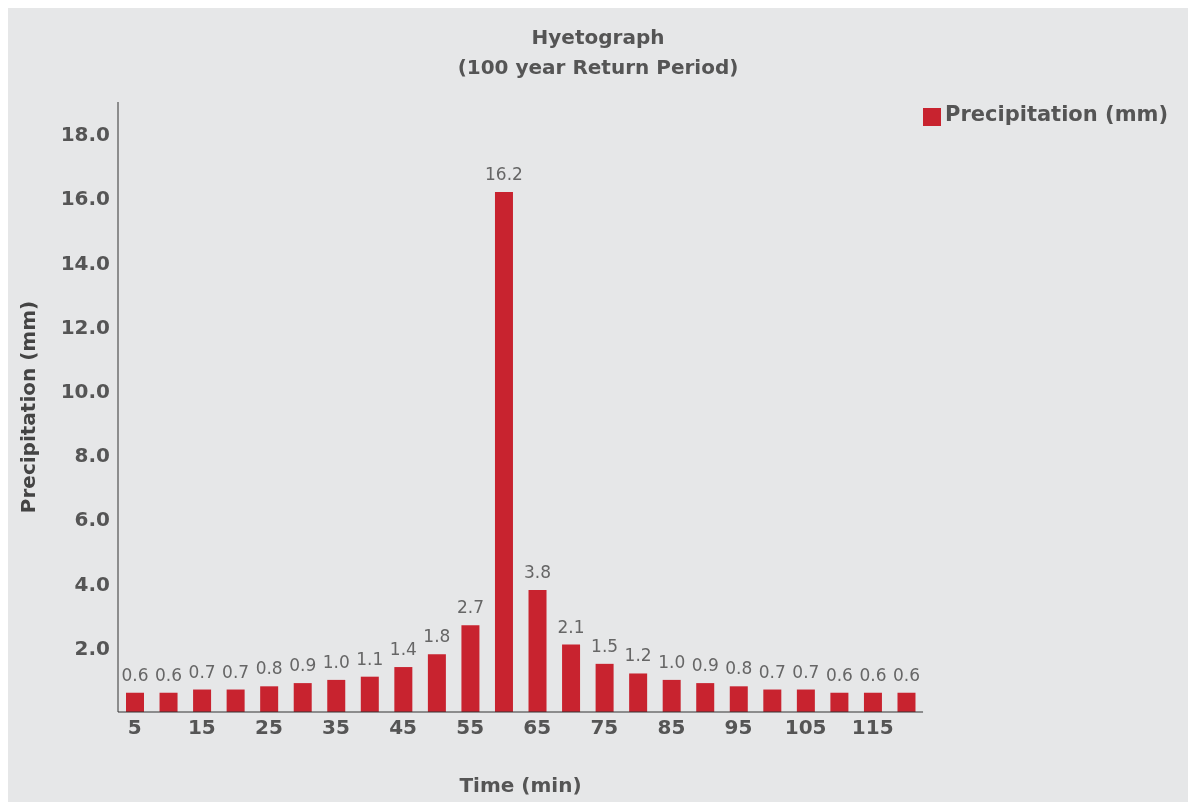  Describe the element at coordinates (470, 607) in the screenshot. I see `data-label: 2.7` at that location.